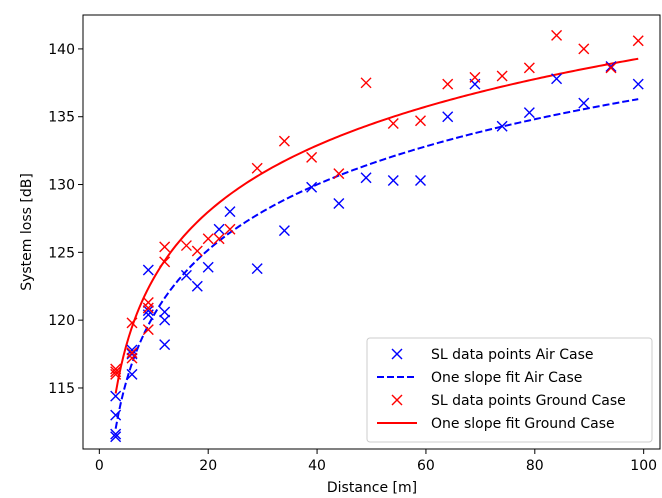 The width and height of the screenshot is (662, 498). Describe the element at coordinates (506, 378) in the screenshot. I see `legend-label: One slope fit Air Case` at that location.